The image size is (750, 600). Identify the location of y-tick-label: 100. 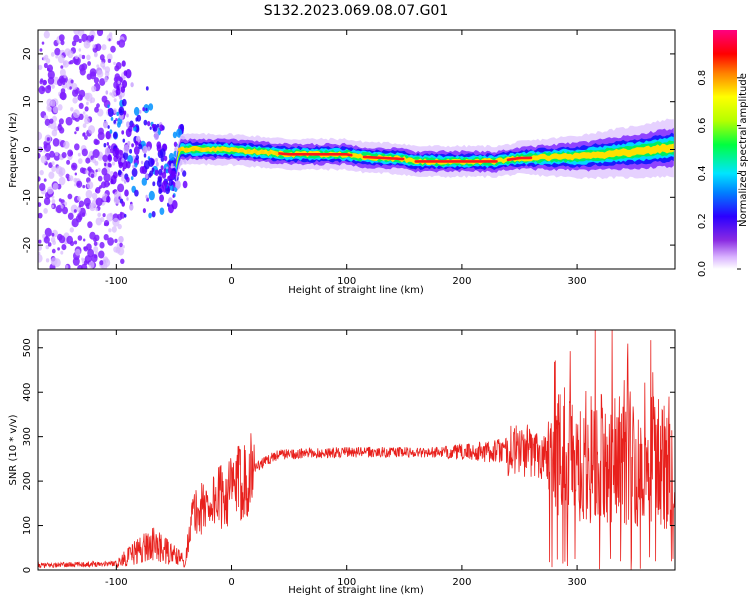
(27, 525).